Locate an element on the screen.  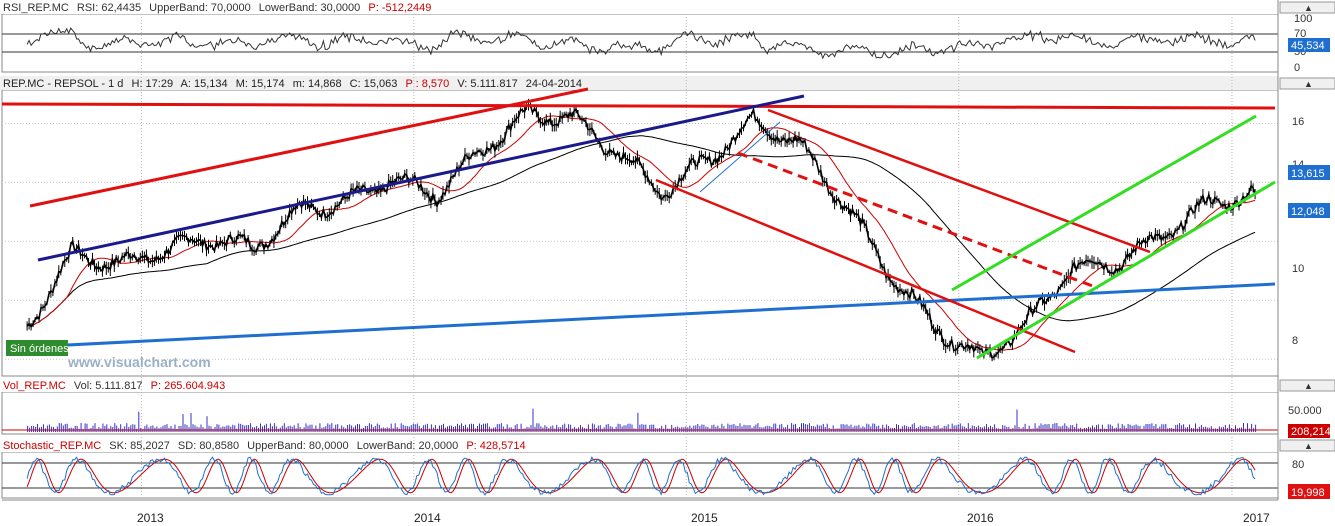
ma-value-badge is located at coordinates (1309, 210).